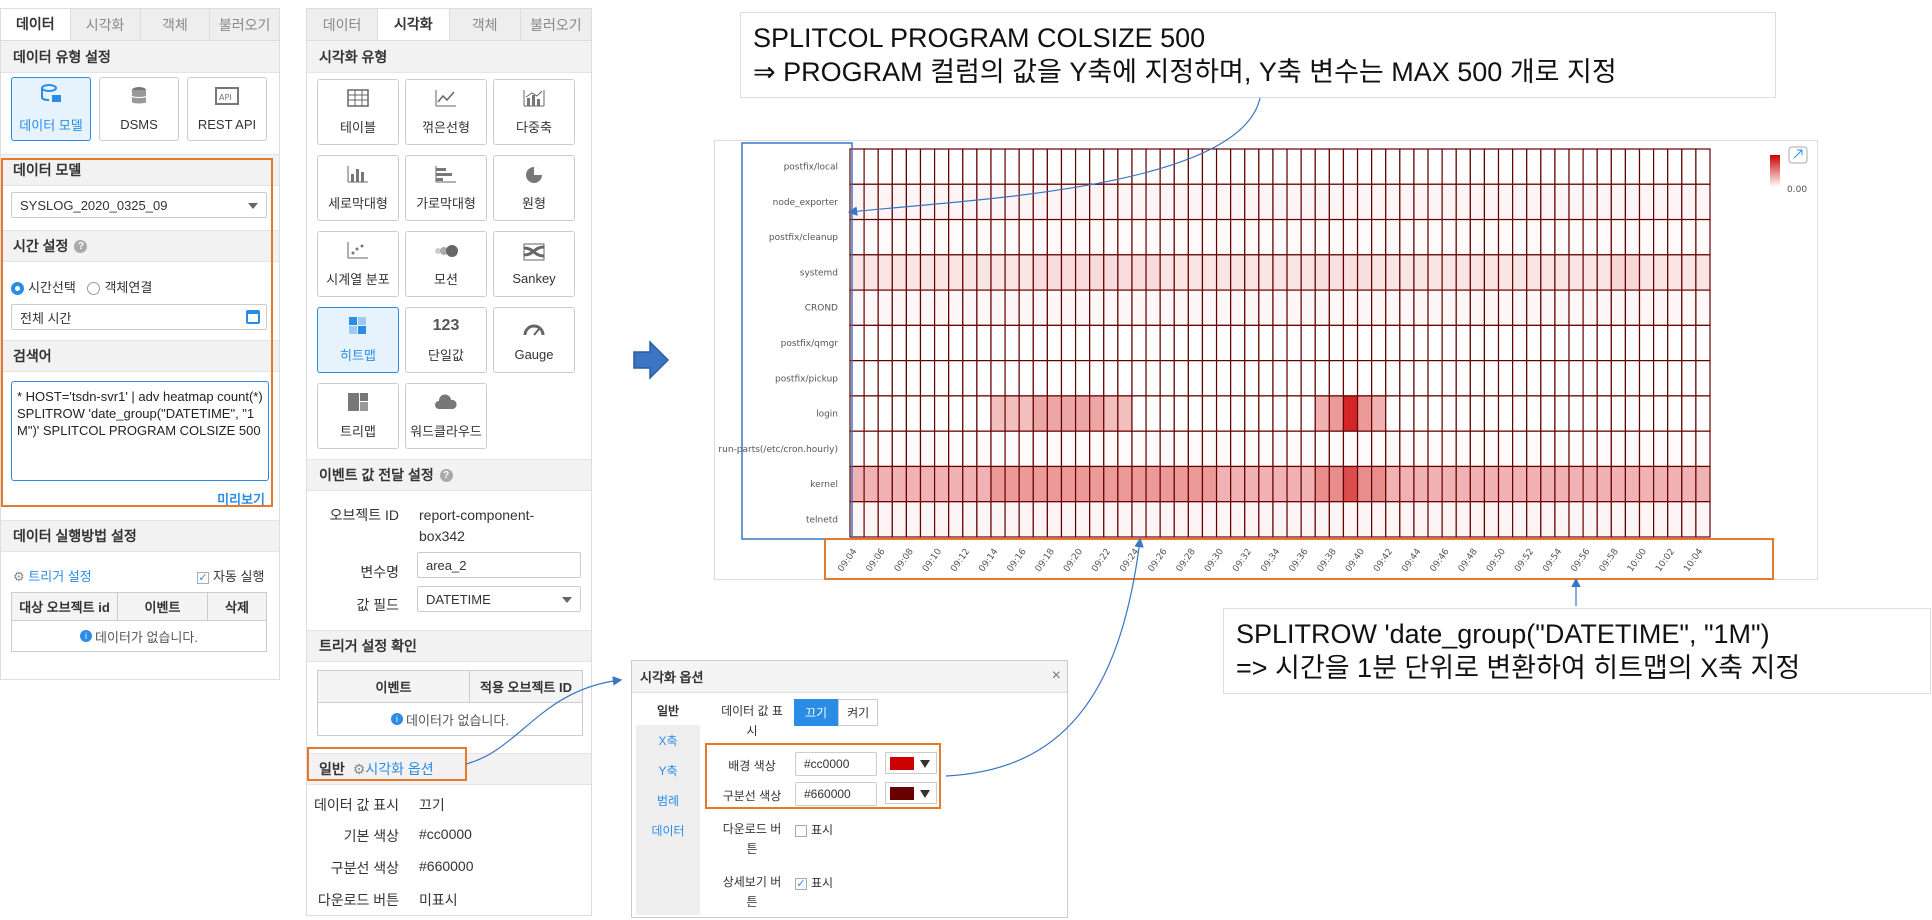 This screenshot has width=1932, height=920. What do you see at coordinates (446, 264) in the screenshot?
I see `vis-type-motion-button: 모션` at bounding box center [446, 264].